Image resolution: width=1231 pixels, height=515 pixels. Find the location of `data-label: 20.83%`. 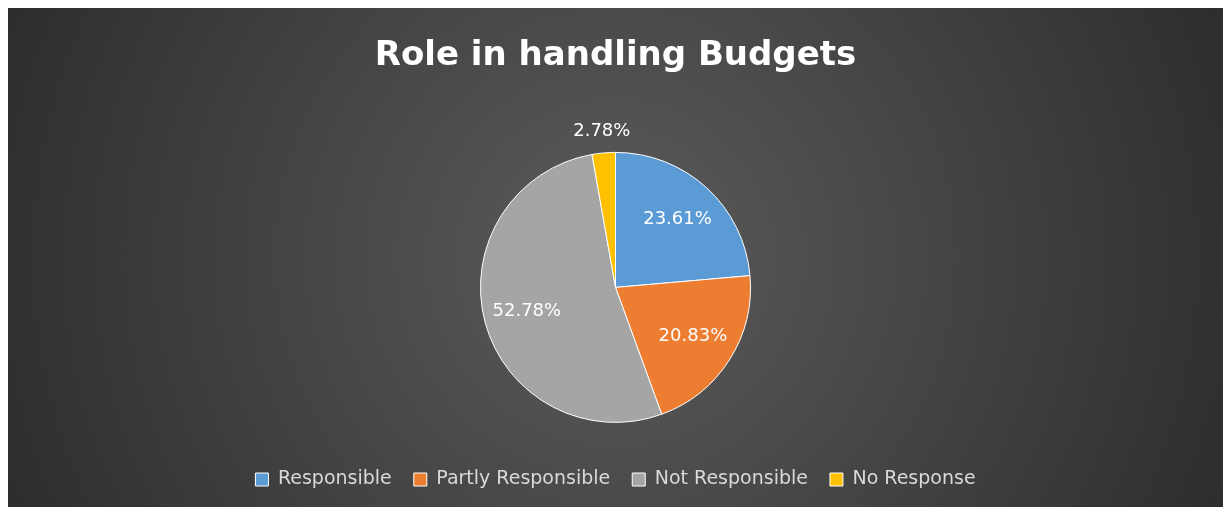

data-label: 20.83% is located at coordinates (693, 335).